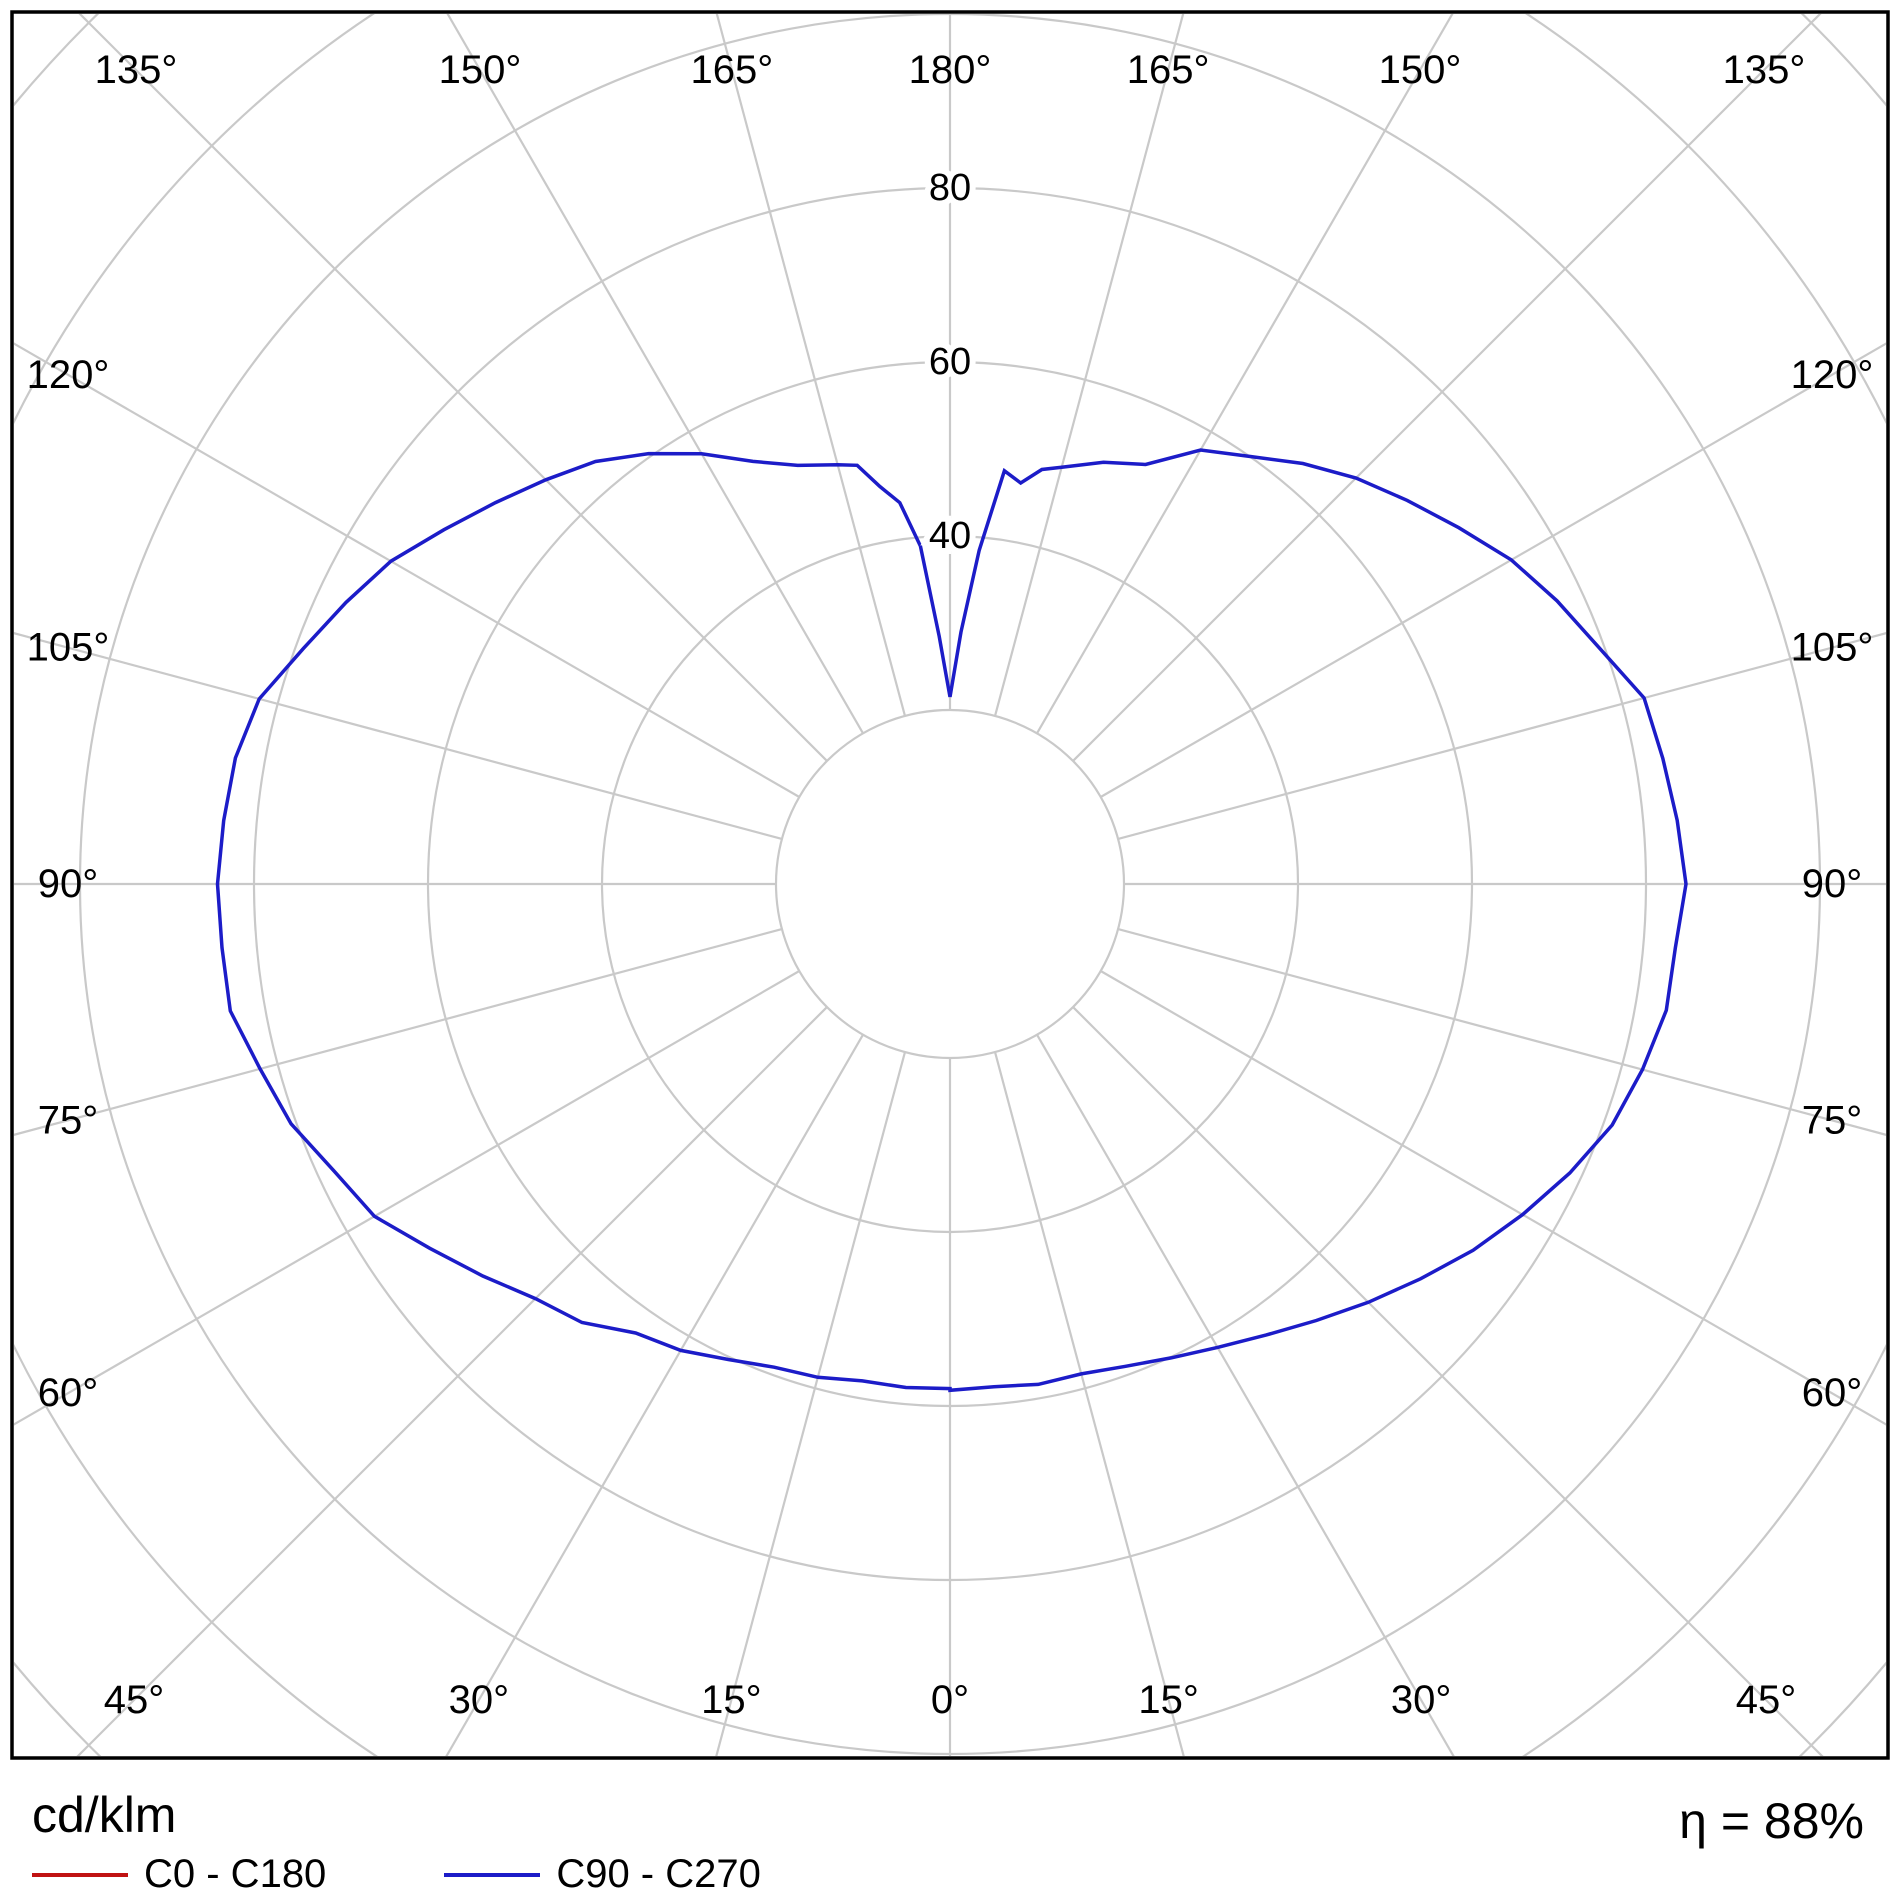  Describe the element at coordinates (950, 70) in the screenshot. I see `svg-text: 180°` at that location.